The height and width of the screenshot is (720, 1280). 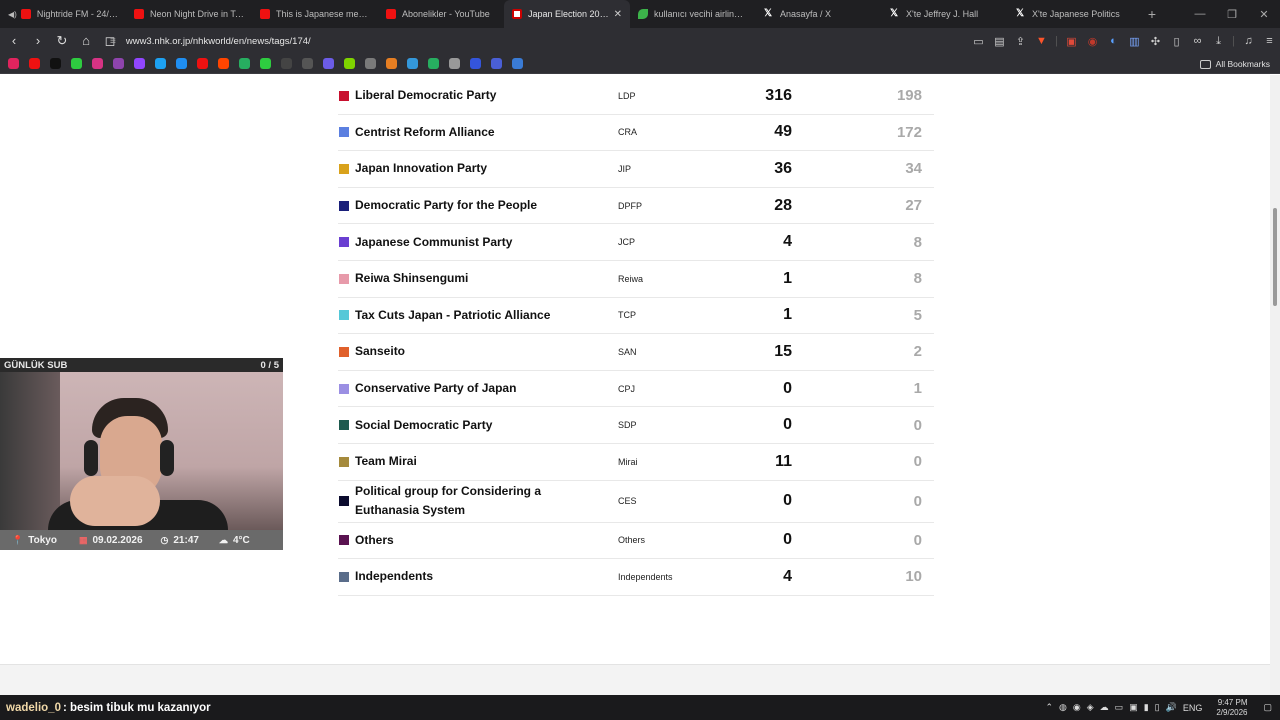 I want to click on bookmark-icon: ◻, so click(x=110, y=40).